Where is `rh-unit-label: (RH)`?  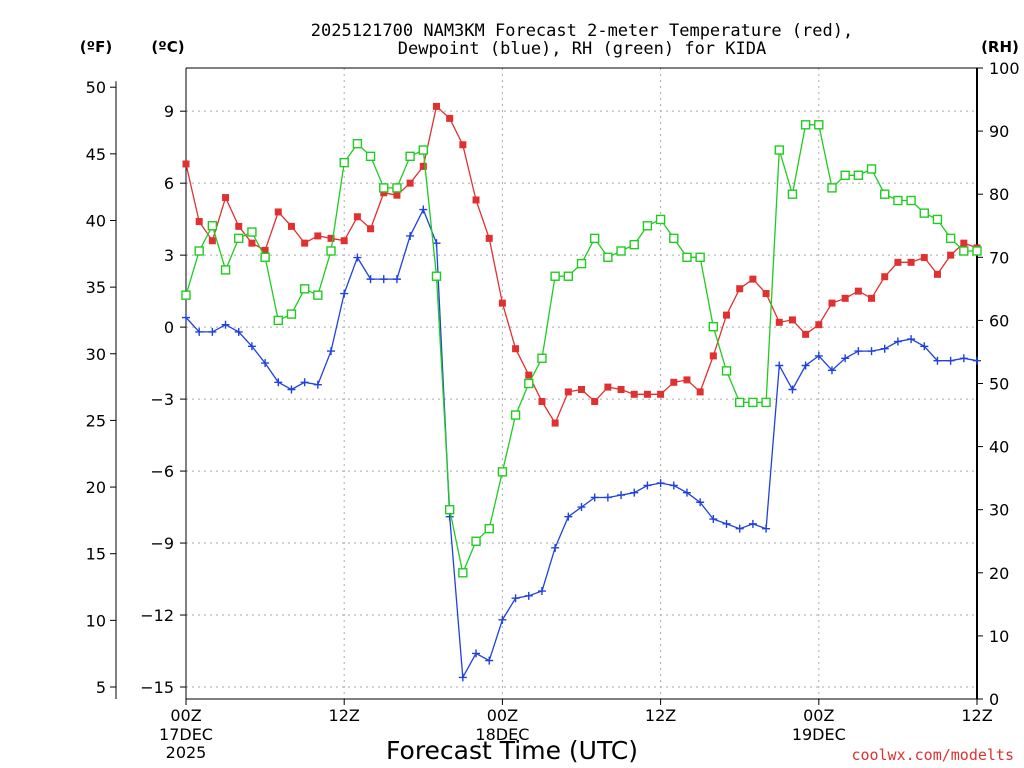 rh-unit-label: (RH) is located at coordinates (1000, 47).